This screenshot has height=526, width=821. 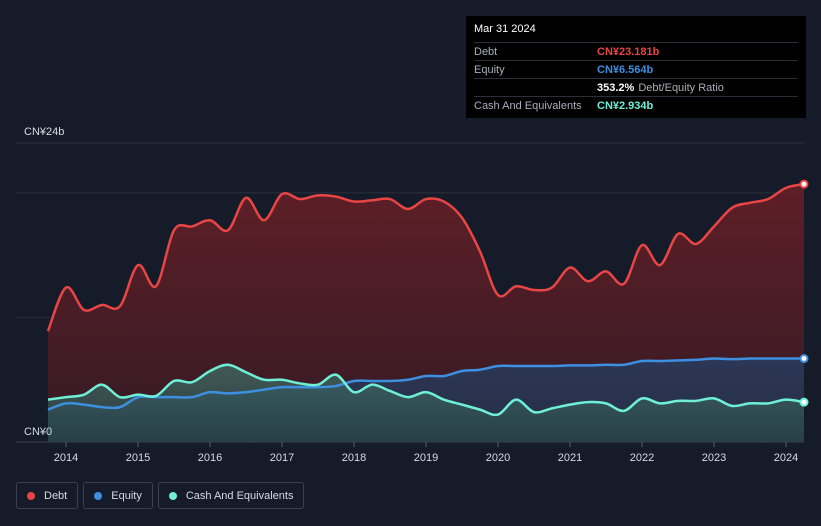 I want to click on line-equity, so click(x=425, y=384).